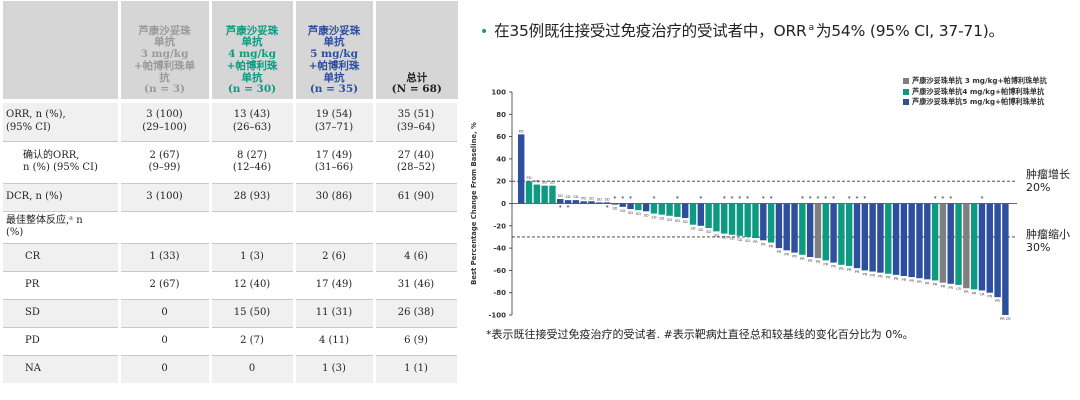 The image size is (1080, 400). Describe the element at coordinates (334, 127) in the screenshot. I see `table-cell-line: (37–71)` at that location.